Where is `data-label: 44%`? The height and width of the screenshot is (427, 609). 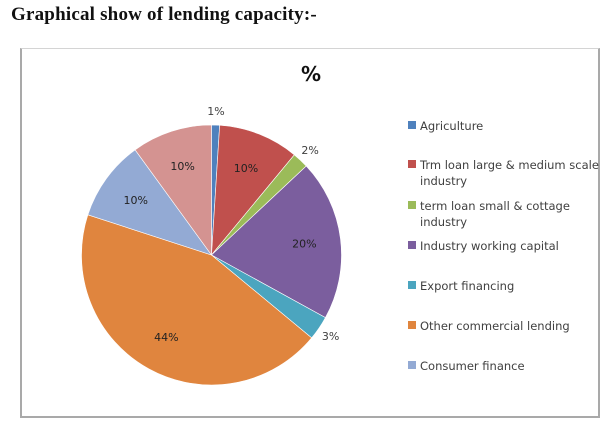 data-label: 44% is located at coordinates (166, 337).